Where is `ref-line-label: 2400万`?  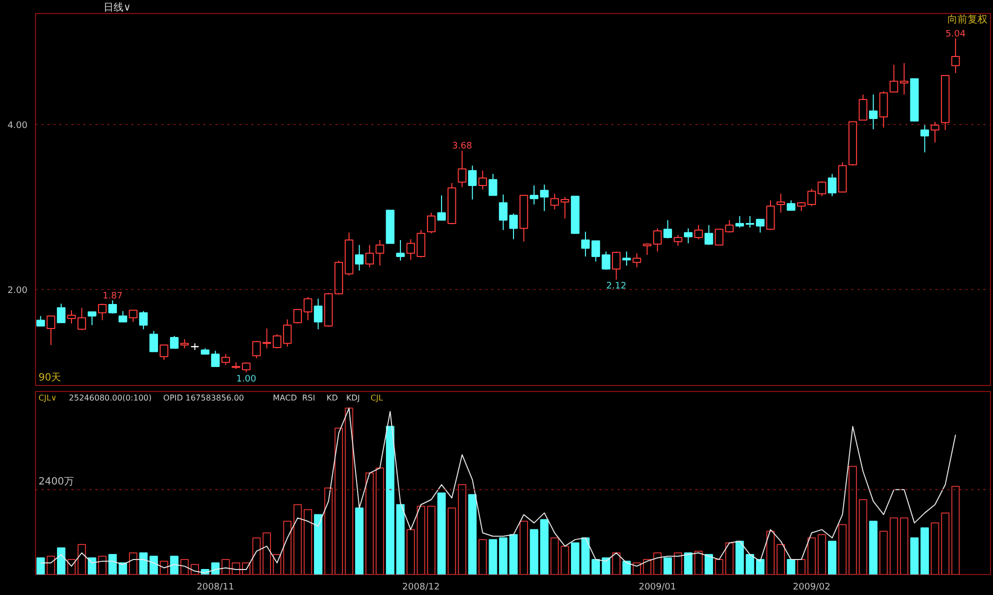 ref-line-label: 2400万 is located at coordinates (56, 482).